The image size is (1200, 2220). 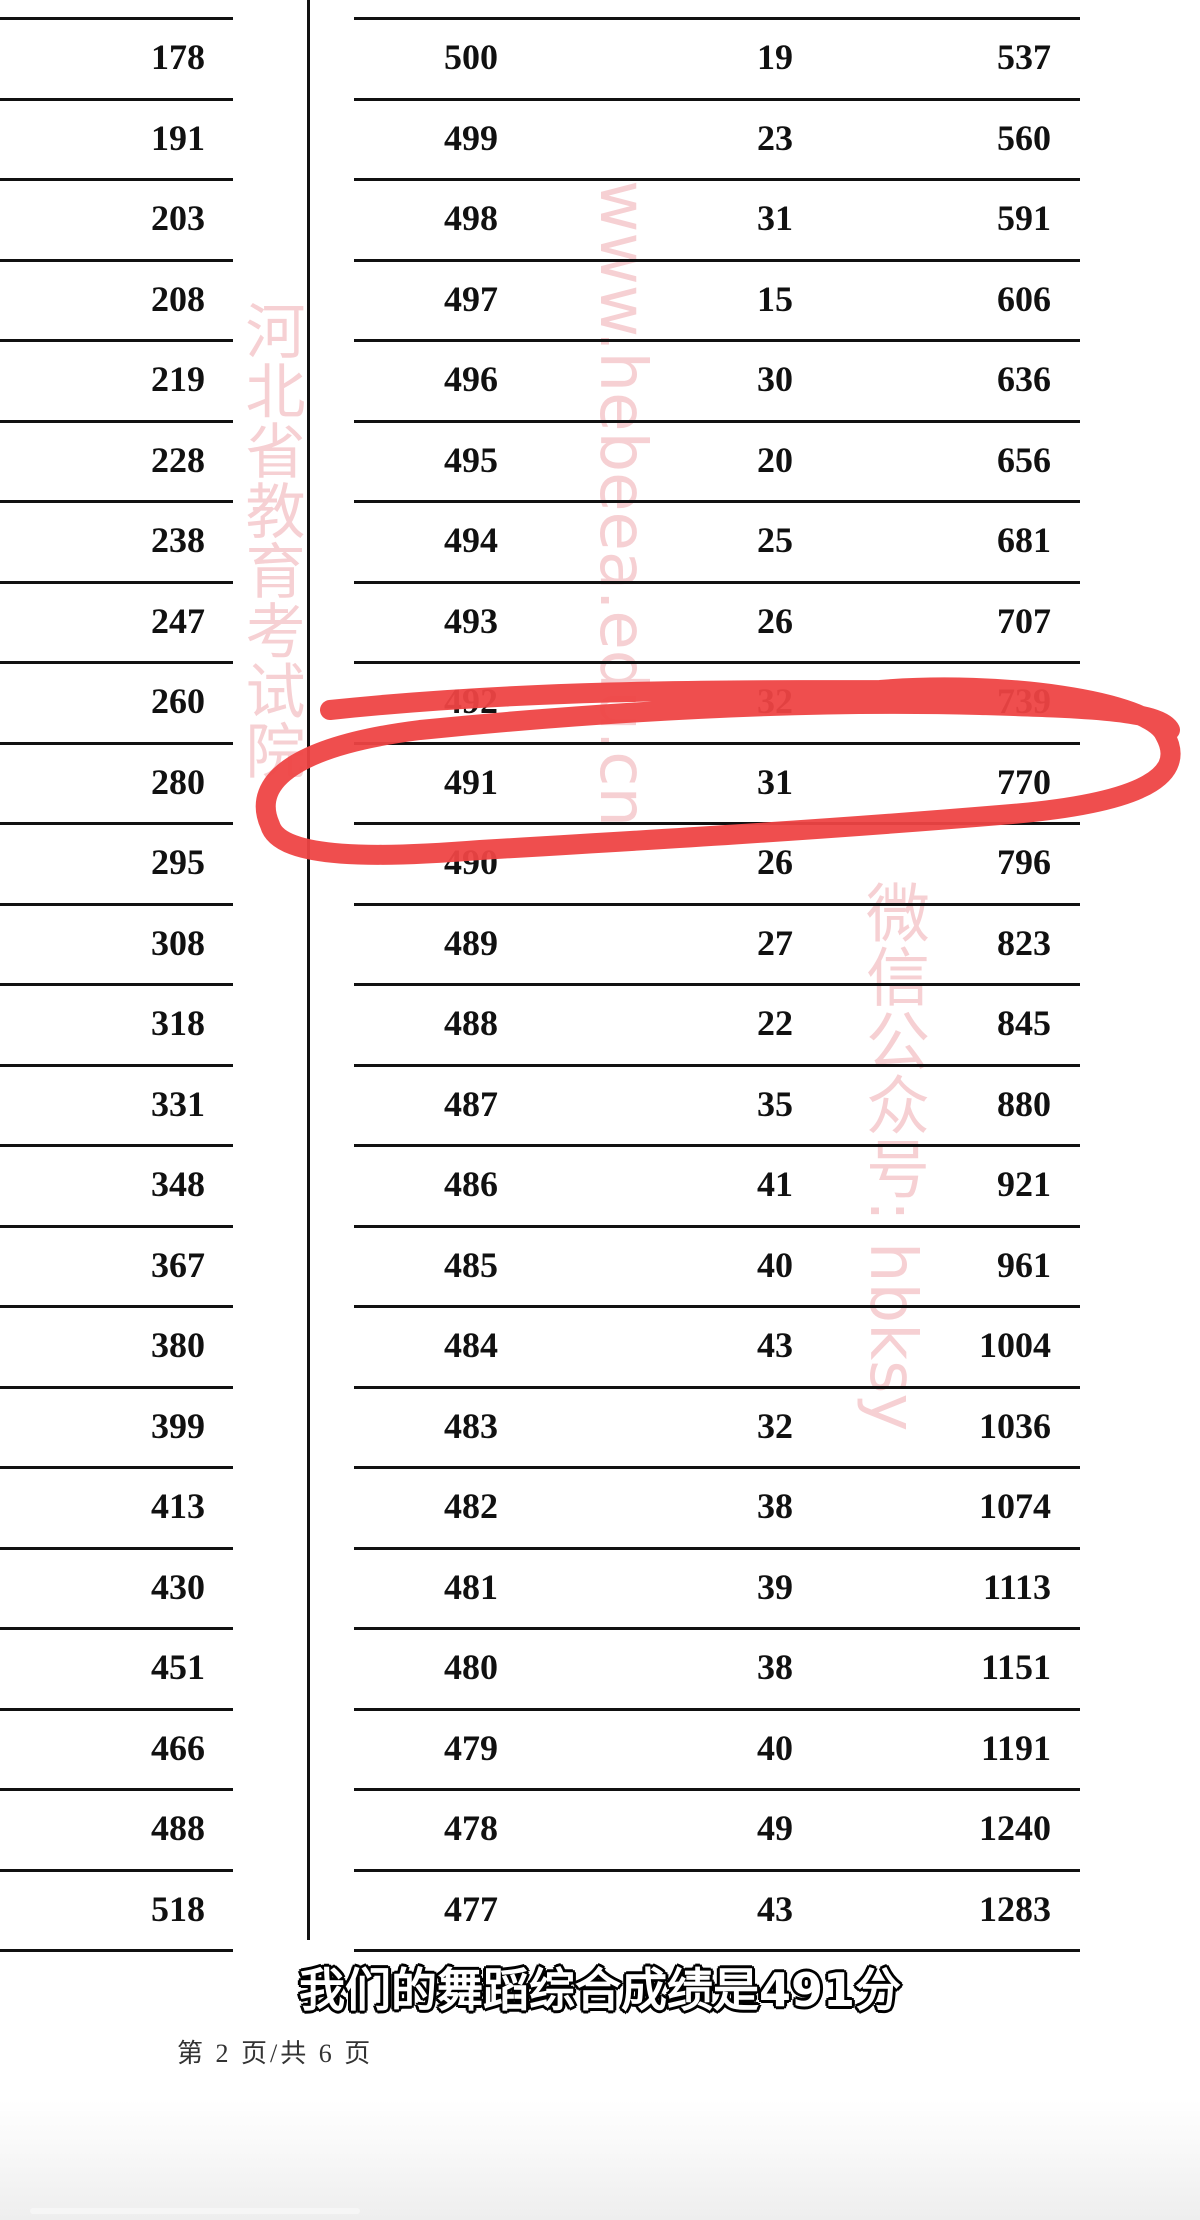 What do you see at coordinates (775, 942) in the screenshot?
I see `count-cell: 27` at bounding box center [775, 942].